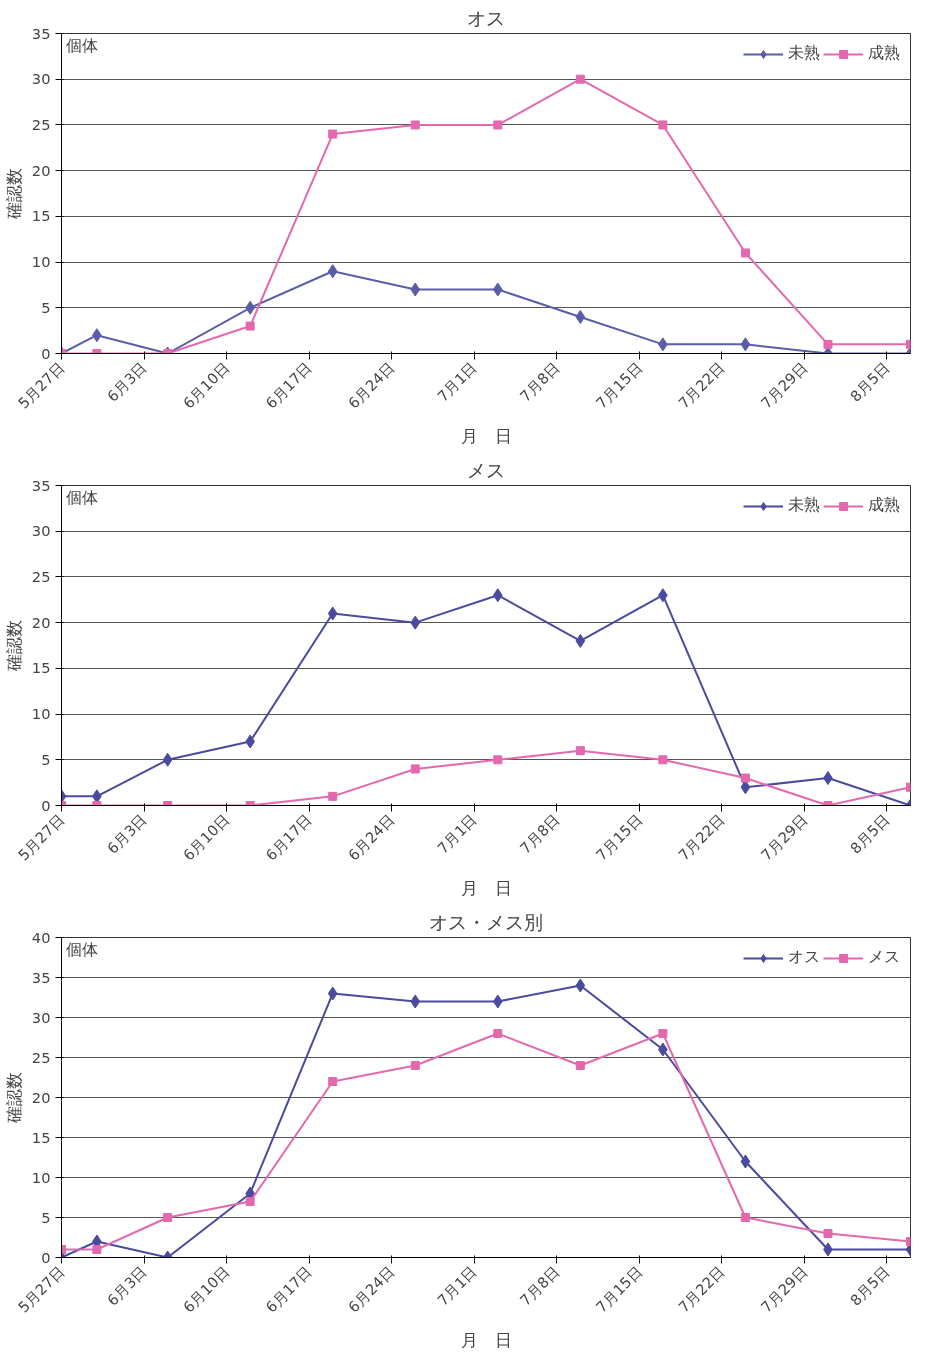 The height and width of the screenshot is (1367, 938). Describe the element at coordinates (804, 957) in the screenshot. I see `legend-label: オス` at that location.